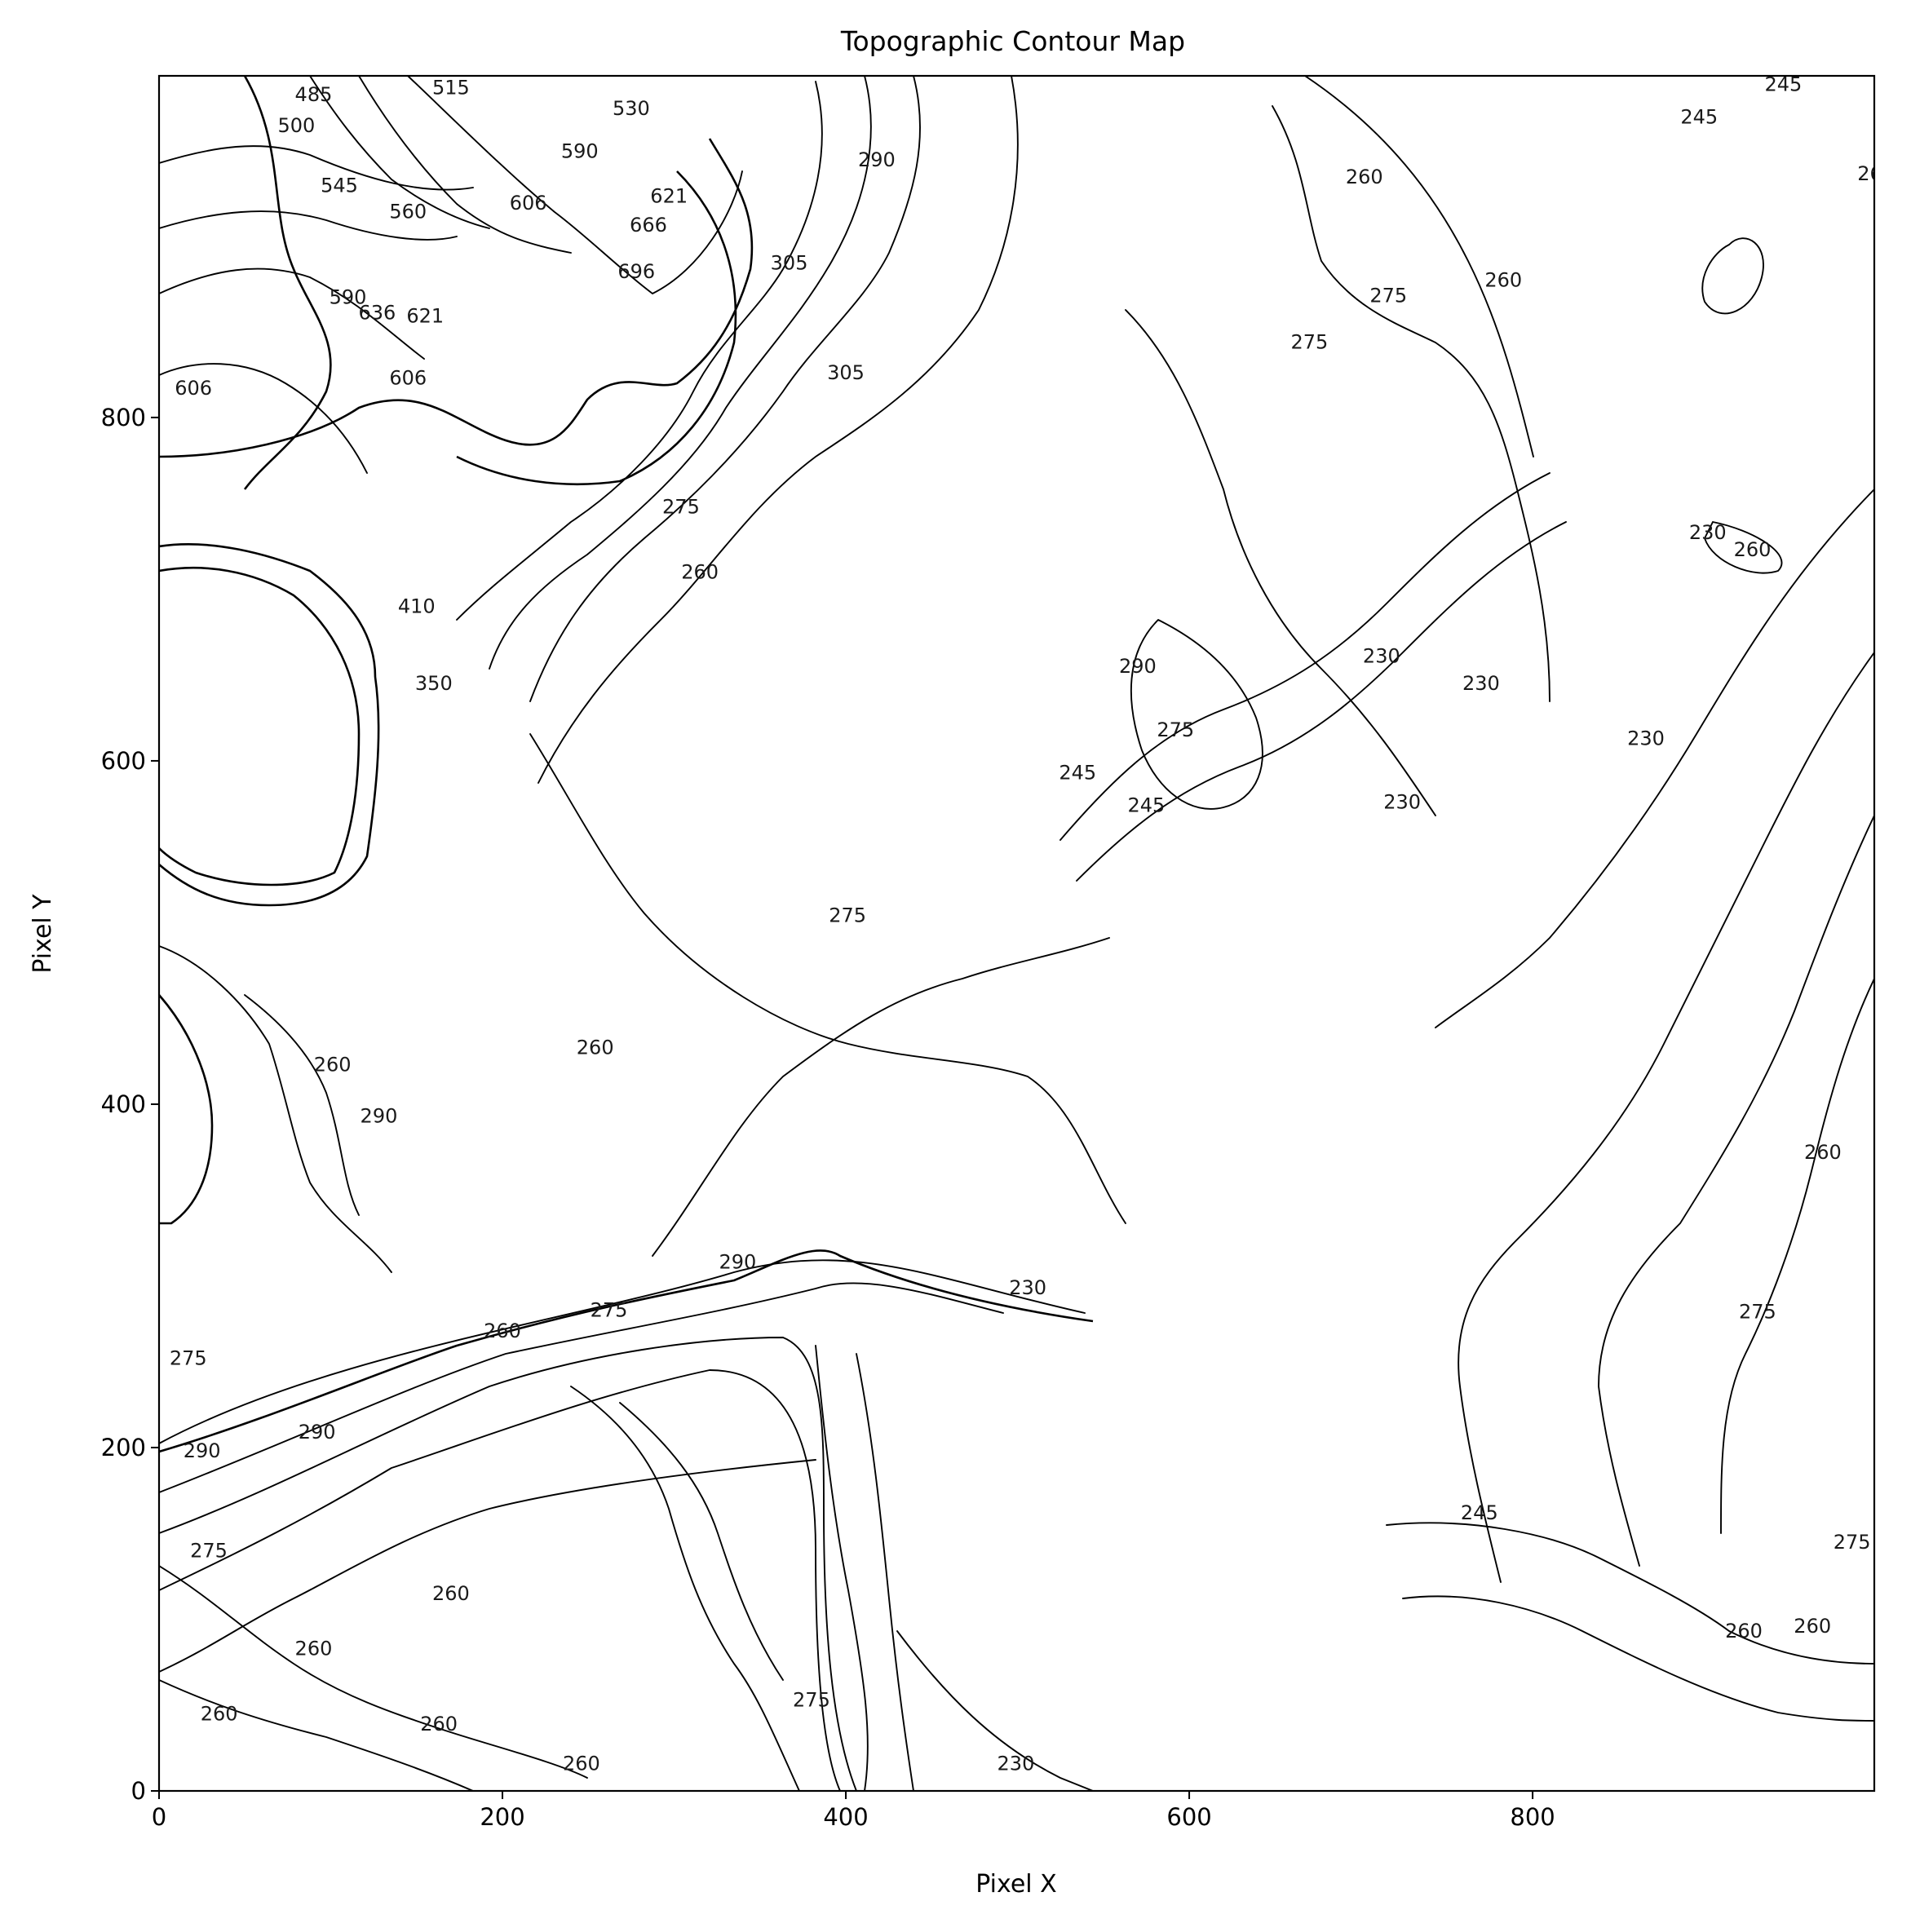 The height and width of the screenshot is (1932, 1911). Describe the element at coordinates (434, 683) in the screenshot. I see `contour-label: 350` at that location.